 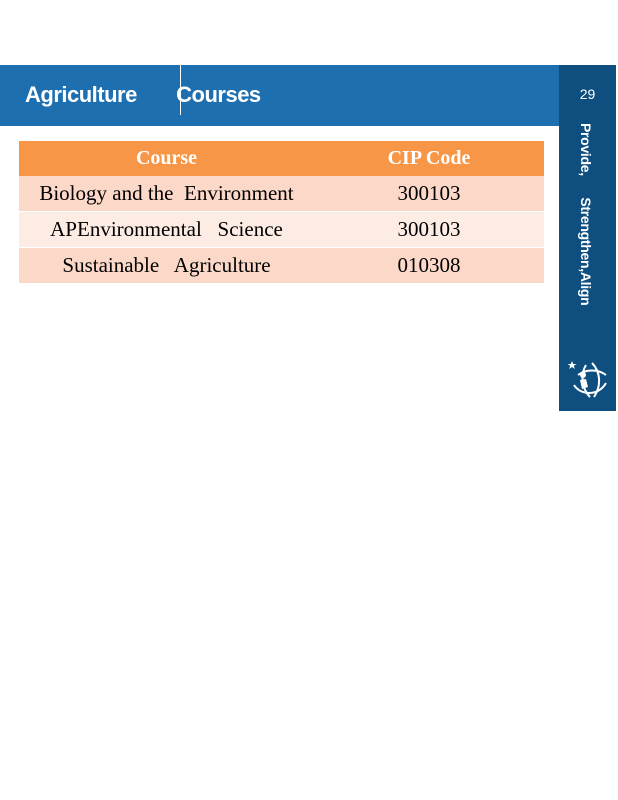 I want to click on page-number: 29, so click(x=587, y=94).